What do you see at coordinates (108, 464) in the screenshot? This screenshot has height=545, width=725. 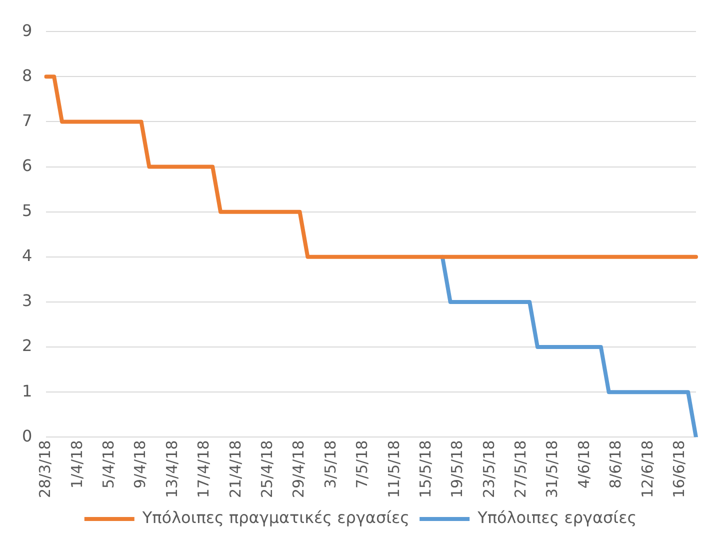 I see `x-tick-label: 5/4/18` at bounding box center [108, 464].